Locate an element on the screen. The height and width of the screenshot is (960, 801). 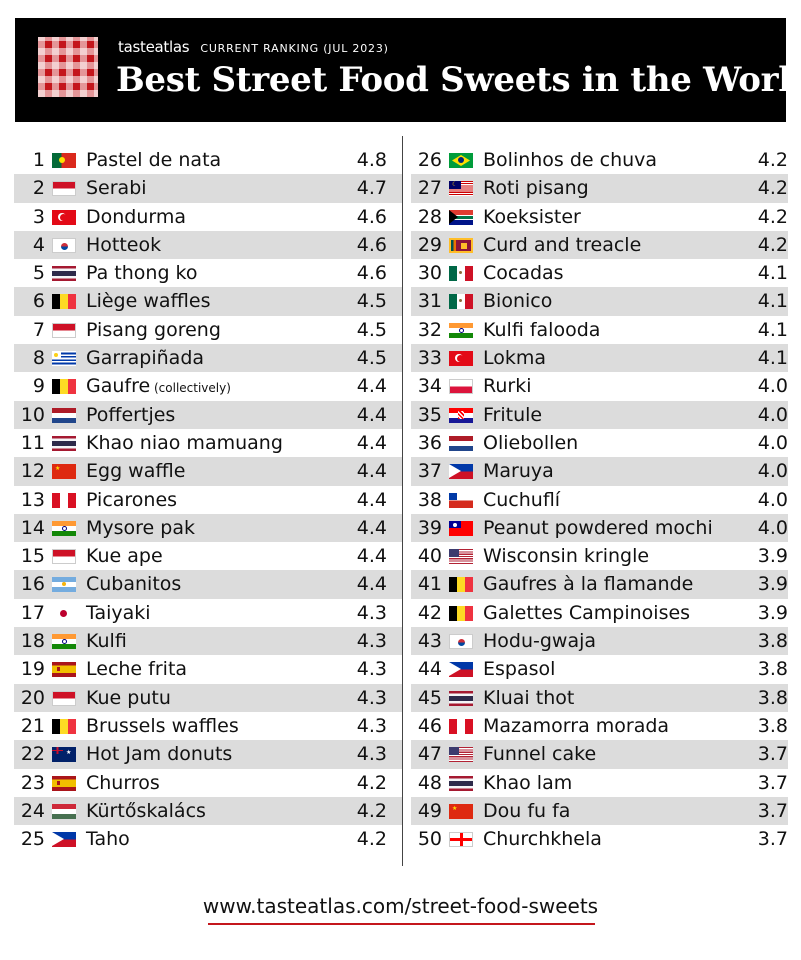
dish-name: Hodu-gwaja is located at coordinates (540, 641).